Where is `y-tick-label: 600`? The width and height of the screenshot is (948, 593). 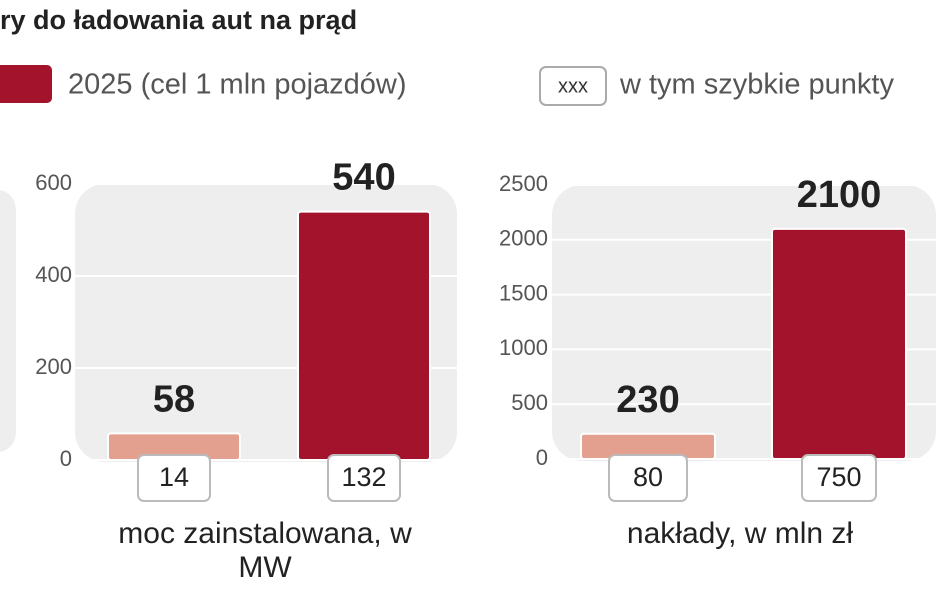 y-tick-label: 600 is located at coordinates (53, 182).